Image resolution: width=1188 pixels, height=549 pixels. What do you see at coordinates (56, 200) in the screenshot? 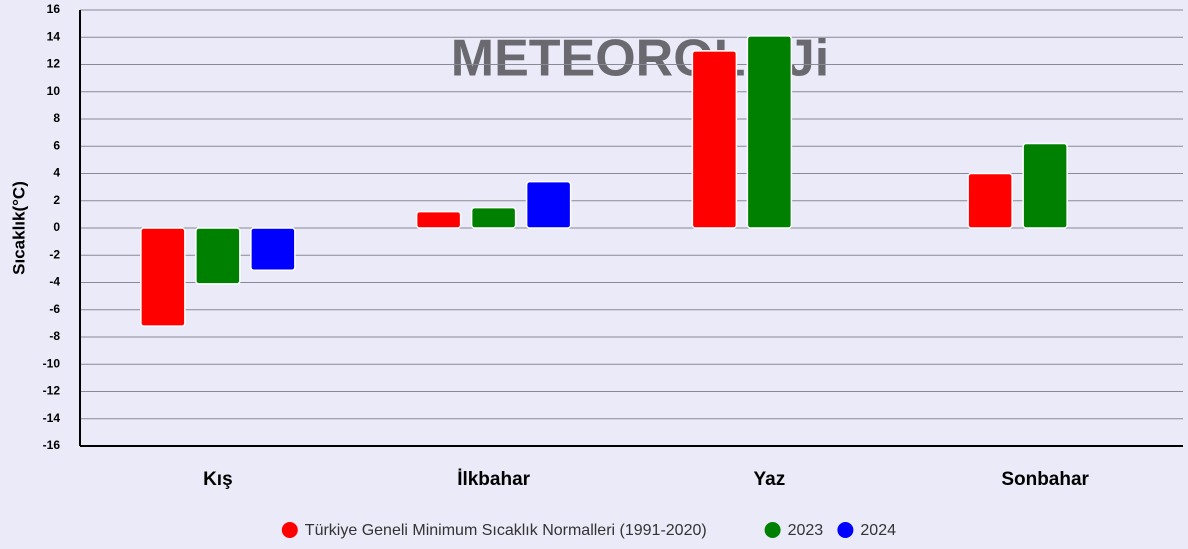
I see `y-tick-label: 2` at bounding box center [56, 200].